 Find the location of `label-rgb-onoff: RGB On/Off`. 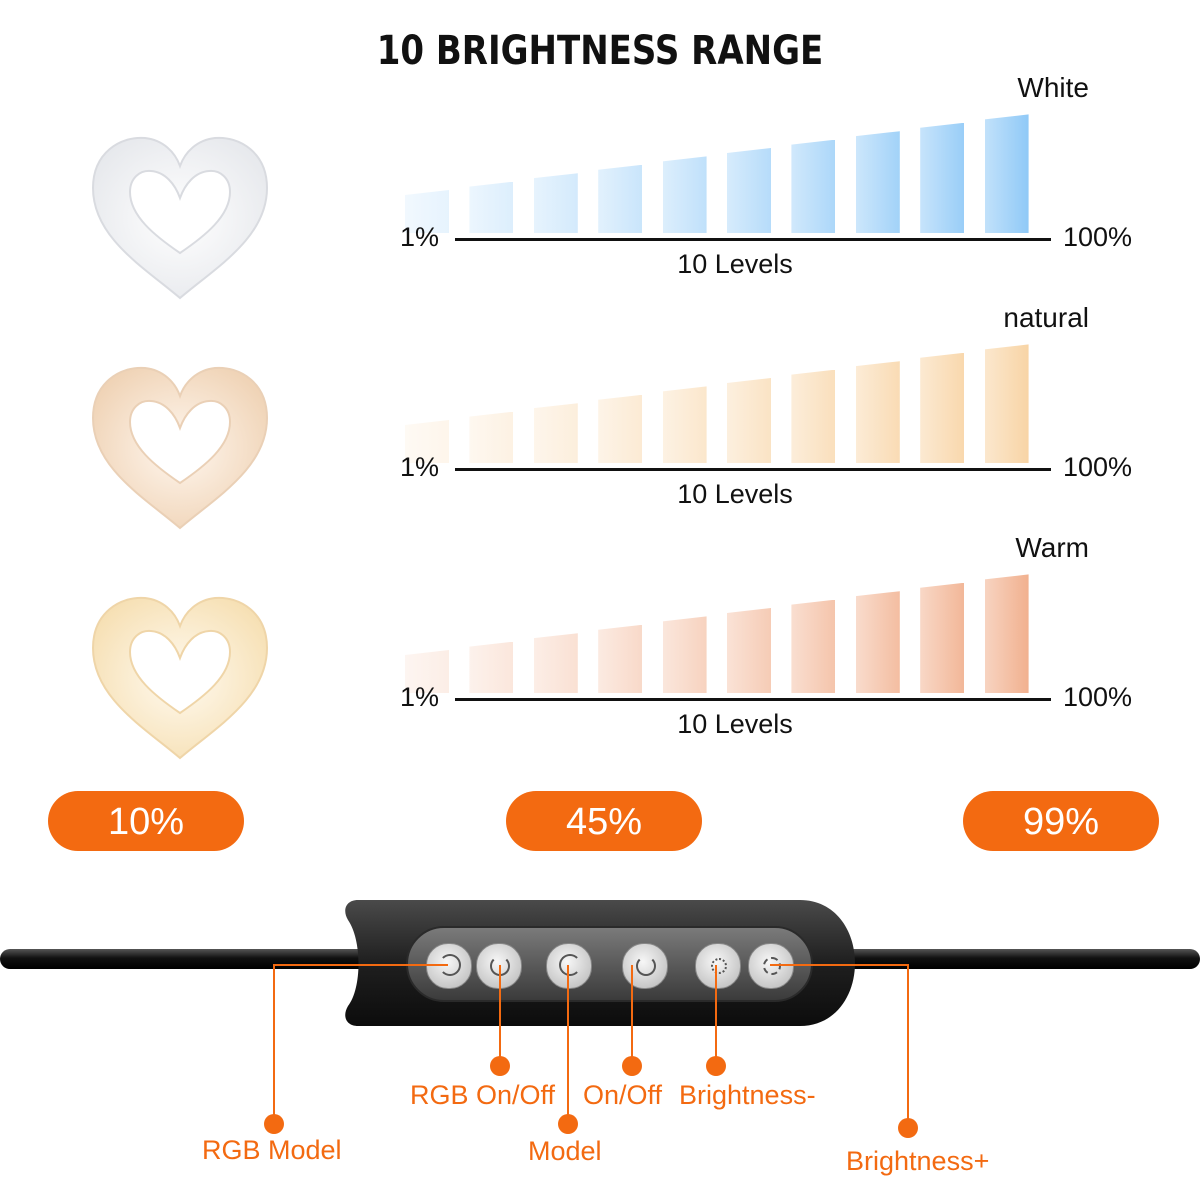

label-rgb-onoff: RGB On/Off is located at coordinates (483, 1095).